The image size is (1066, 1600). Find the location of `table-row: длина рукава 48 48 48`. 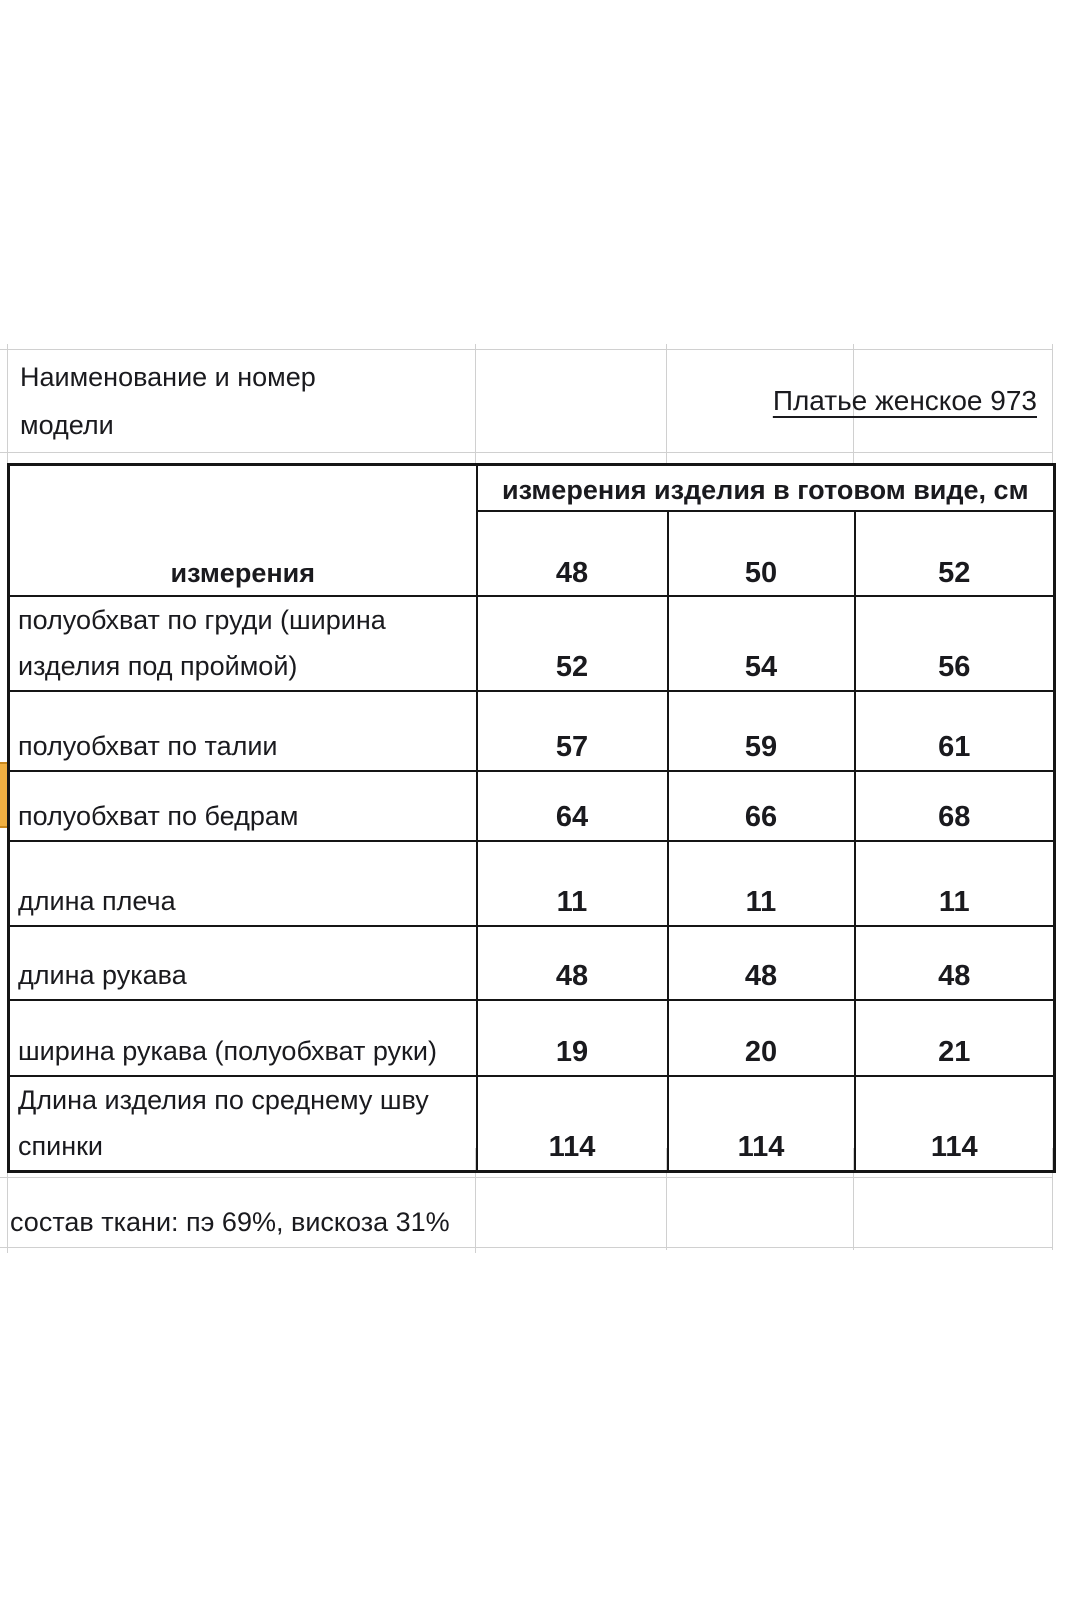

table-row: длина рукава 48 48 48 is located at coordinates (531, 962).